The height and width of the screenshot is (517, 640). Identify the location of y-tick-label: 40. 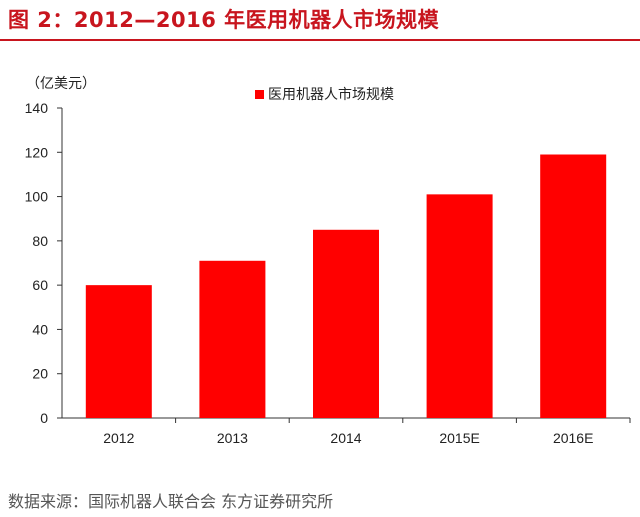
(40, 329).